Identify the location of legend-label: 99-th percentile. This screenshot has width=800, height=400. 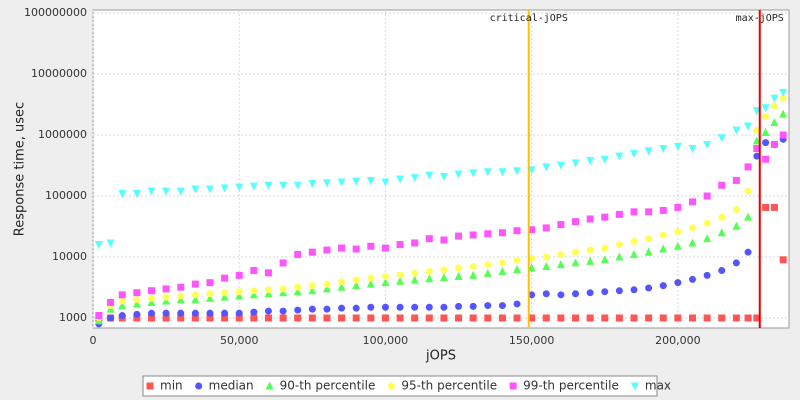
(571, 386).